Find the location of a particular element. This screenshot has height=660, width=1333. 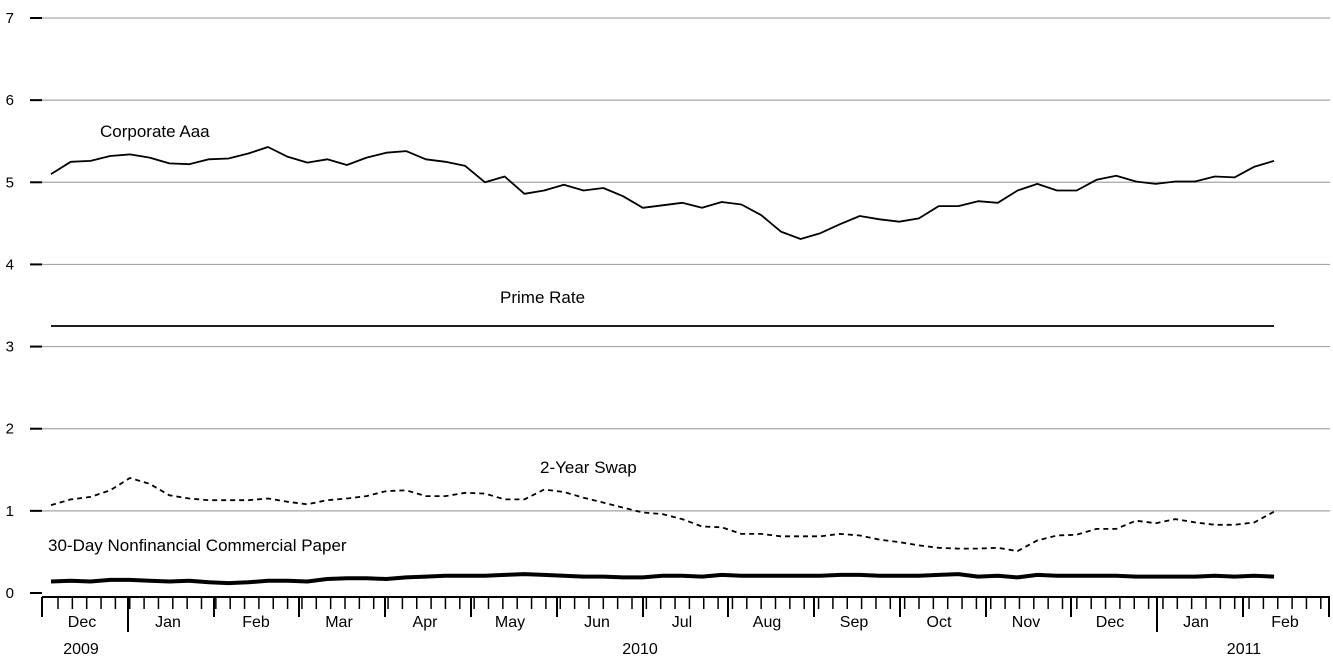

series-label-prime-rate: Prime Rate is located at coordinates (542, 297).